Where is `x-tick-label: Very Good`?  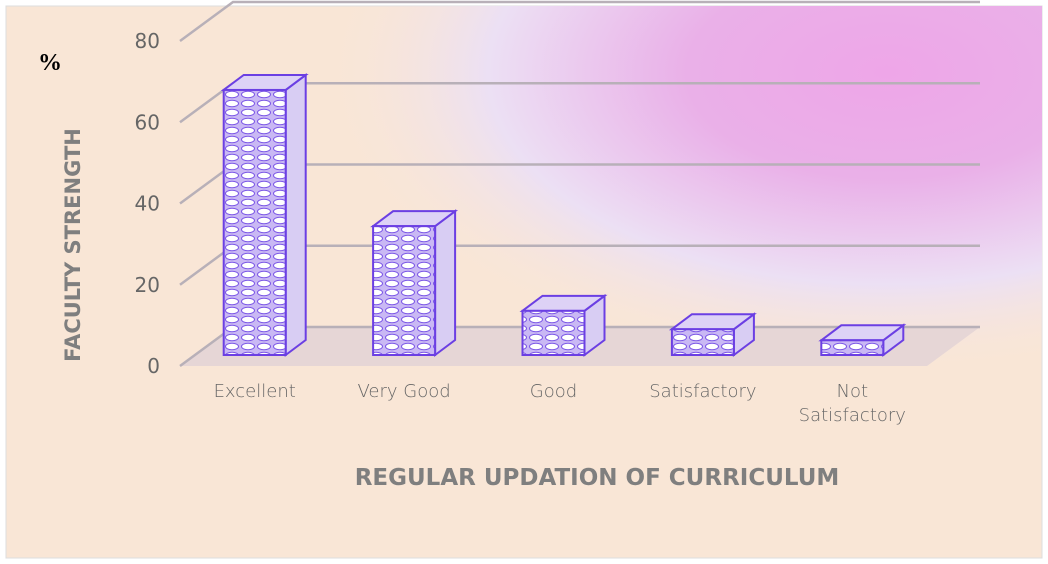 x-tick-label: Very Good is located at coordinates (404, 391).